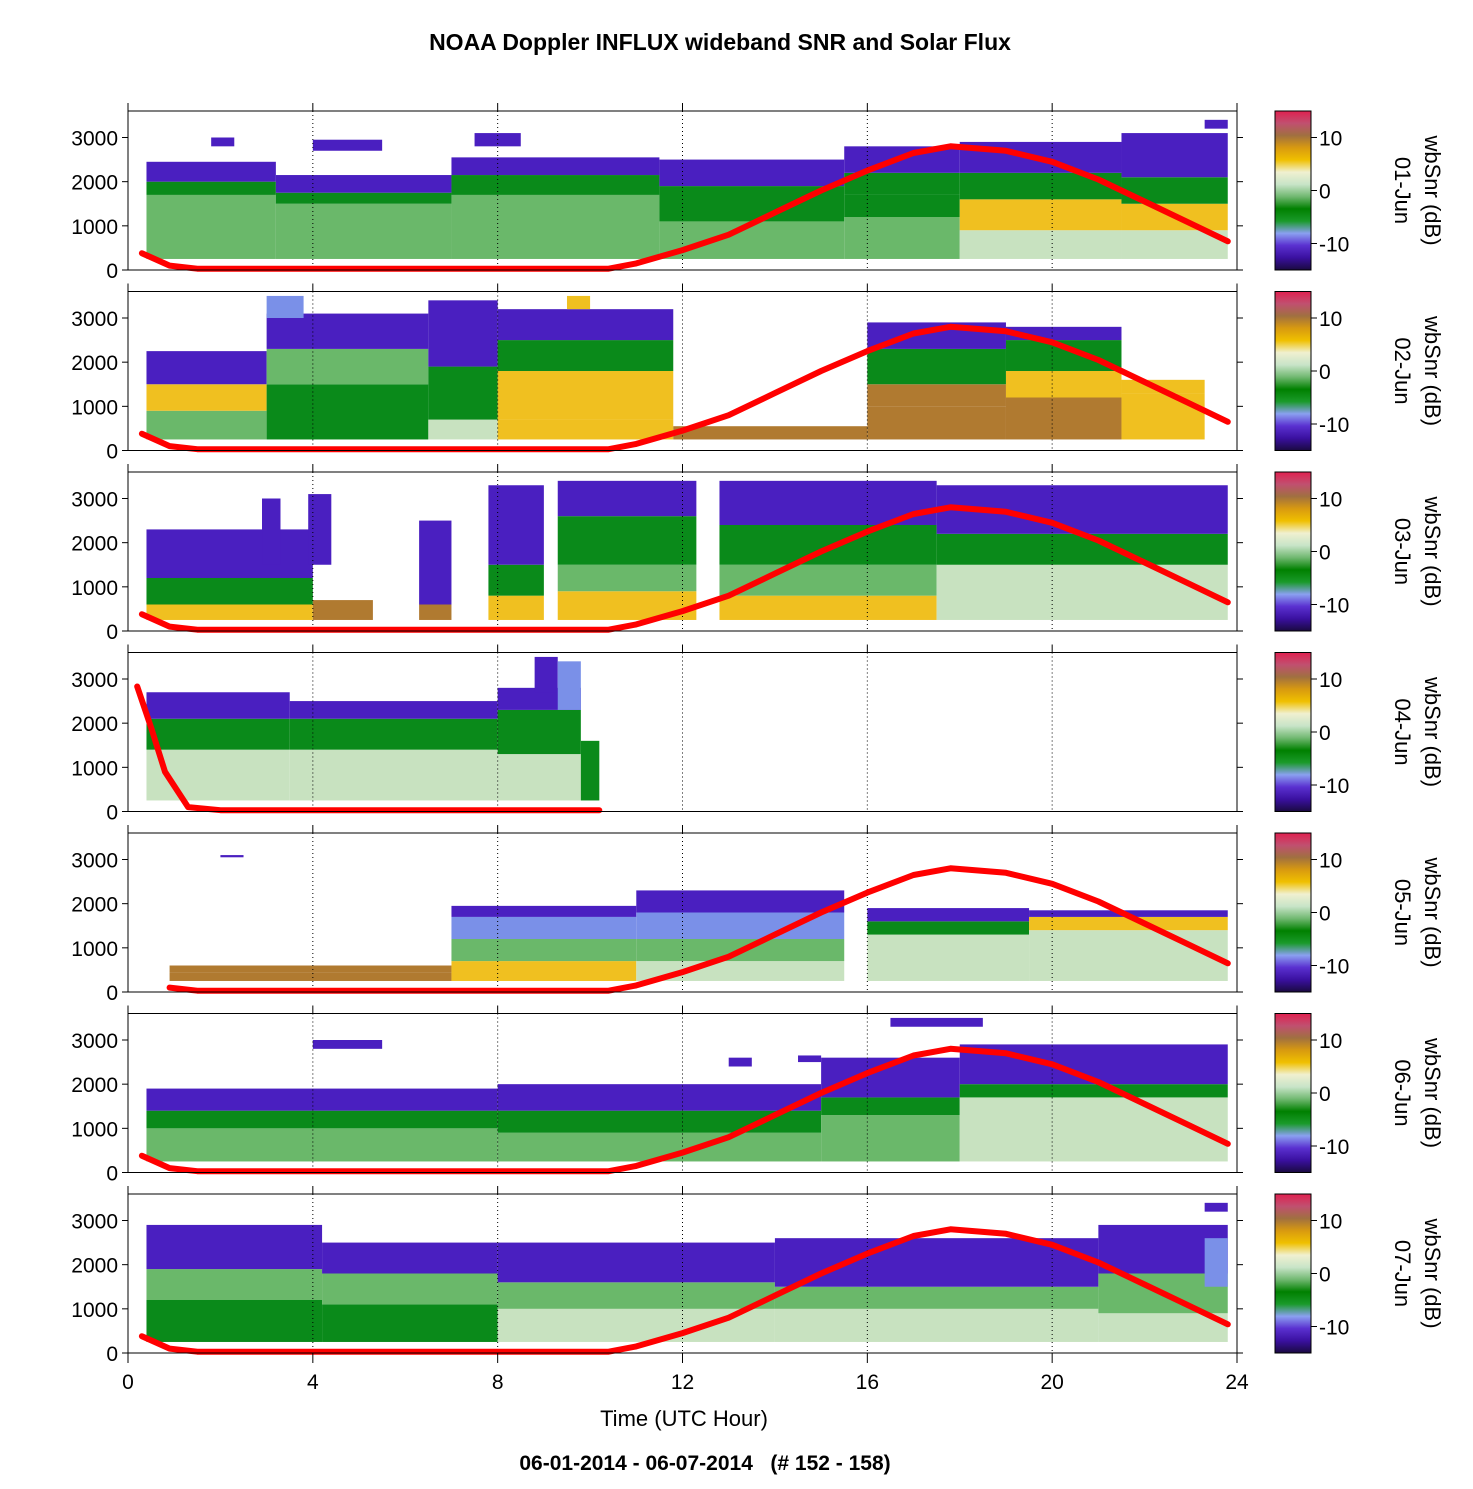 The height and width of the screenshot is (1489, 1473). Describe the element at coordinates (758, 734) in the screenshot. I see `panel-04-Jun: 0 1000 2000 3000 10 0 -10 wbSnr (dB)04-Jun` at that location.